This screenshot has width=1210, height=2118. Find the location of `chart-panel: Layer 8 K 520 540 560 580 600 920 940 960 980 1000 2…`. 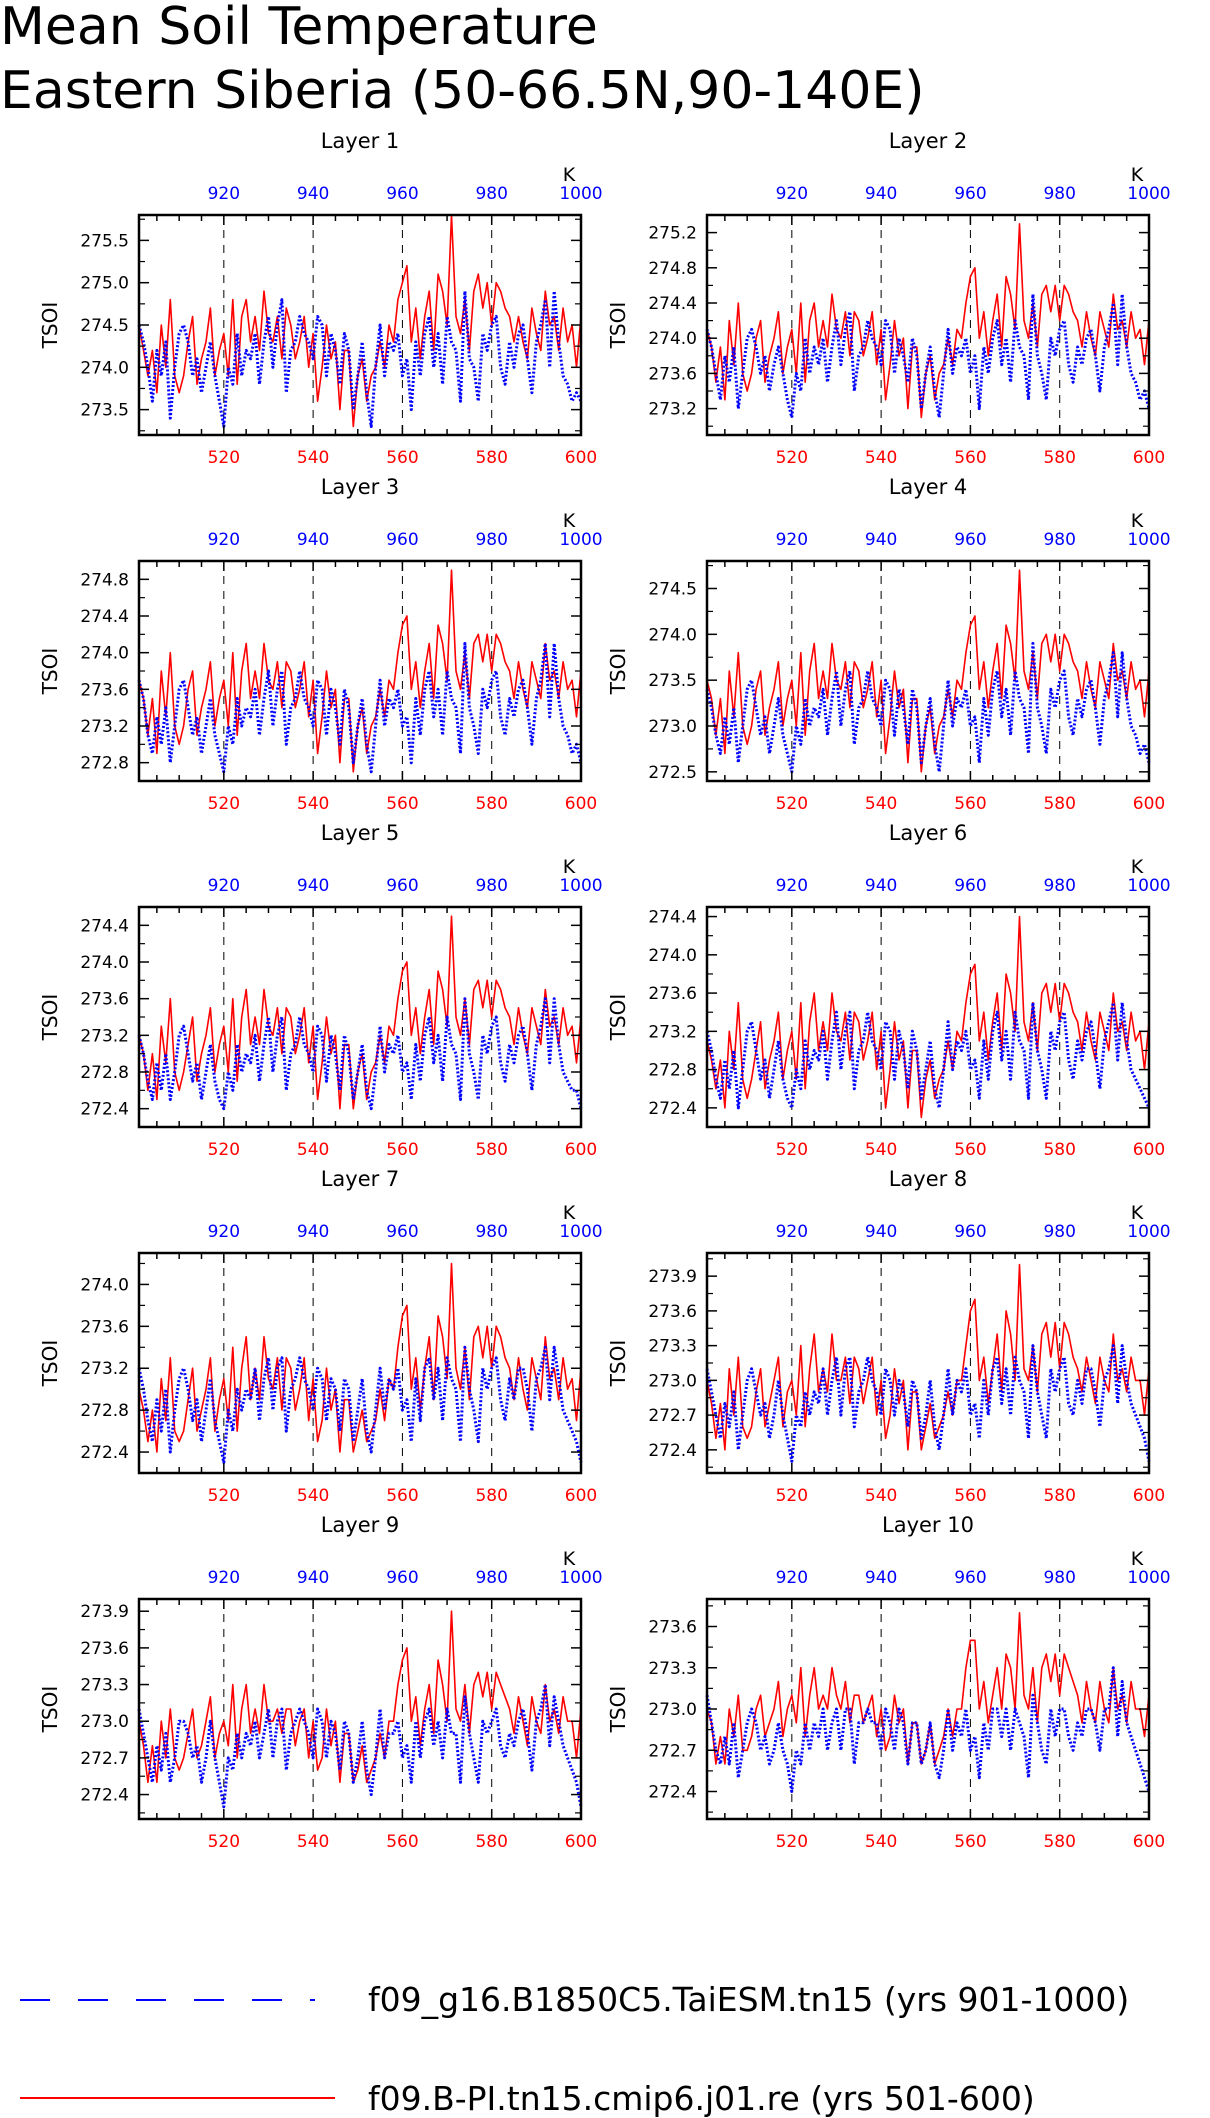

chart-panel: Layer 8 K 520 540 560 580 600 920 940 960 980 1000 2… is located at coordinates (888, 1336).